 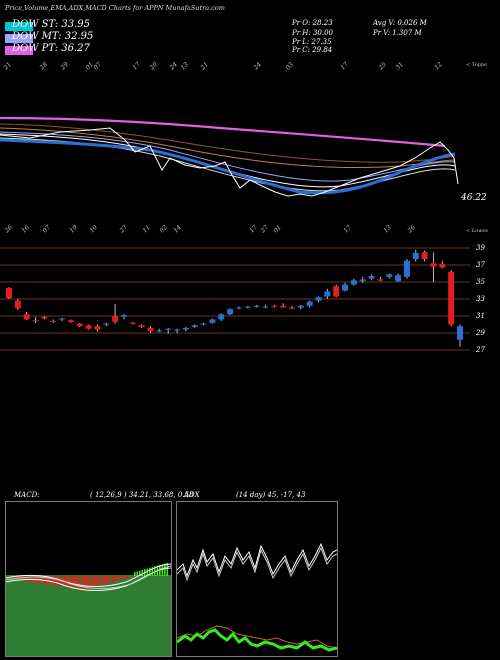 I want to click on ema-price-label: 46.22, so click(x=474, y=198).